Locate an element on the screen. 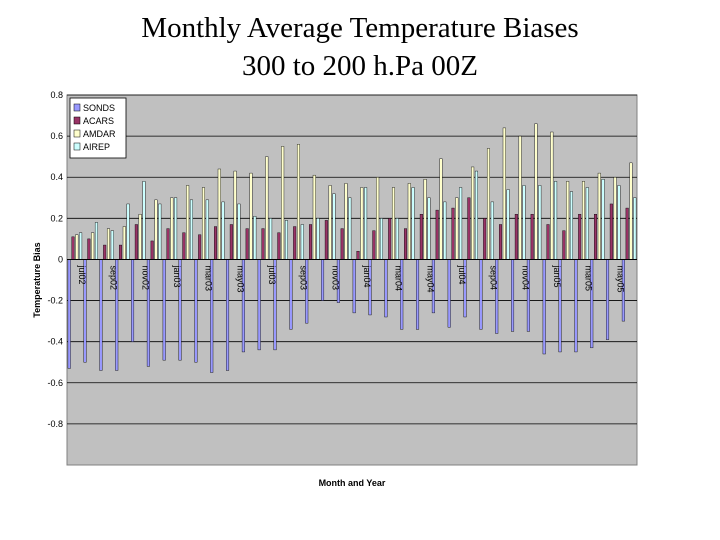 This screenshot has height=540, width=720. x-tick-label: nov04 is located at coordinates (525, 277).